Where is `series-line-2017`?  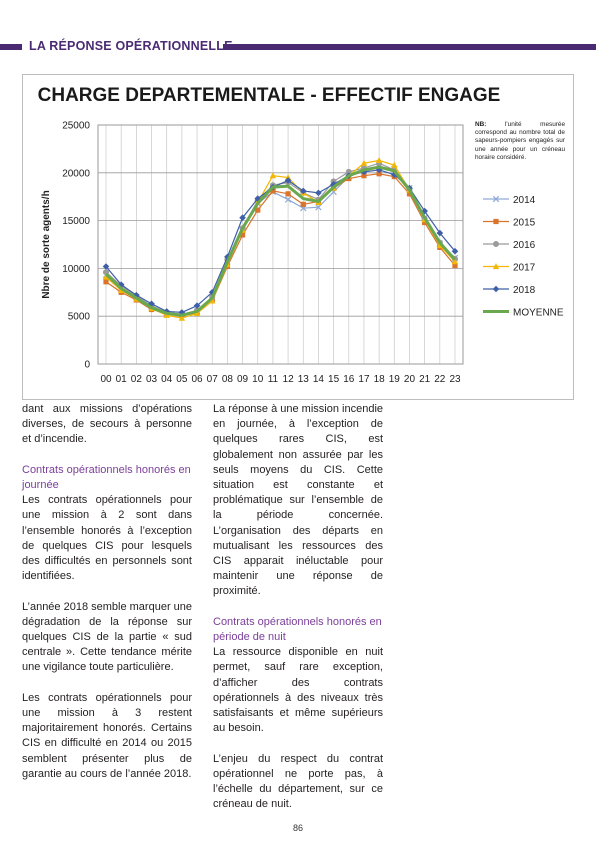
series-line-2017 is located at coordinates (280, 239).